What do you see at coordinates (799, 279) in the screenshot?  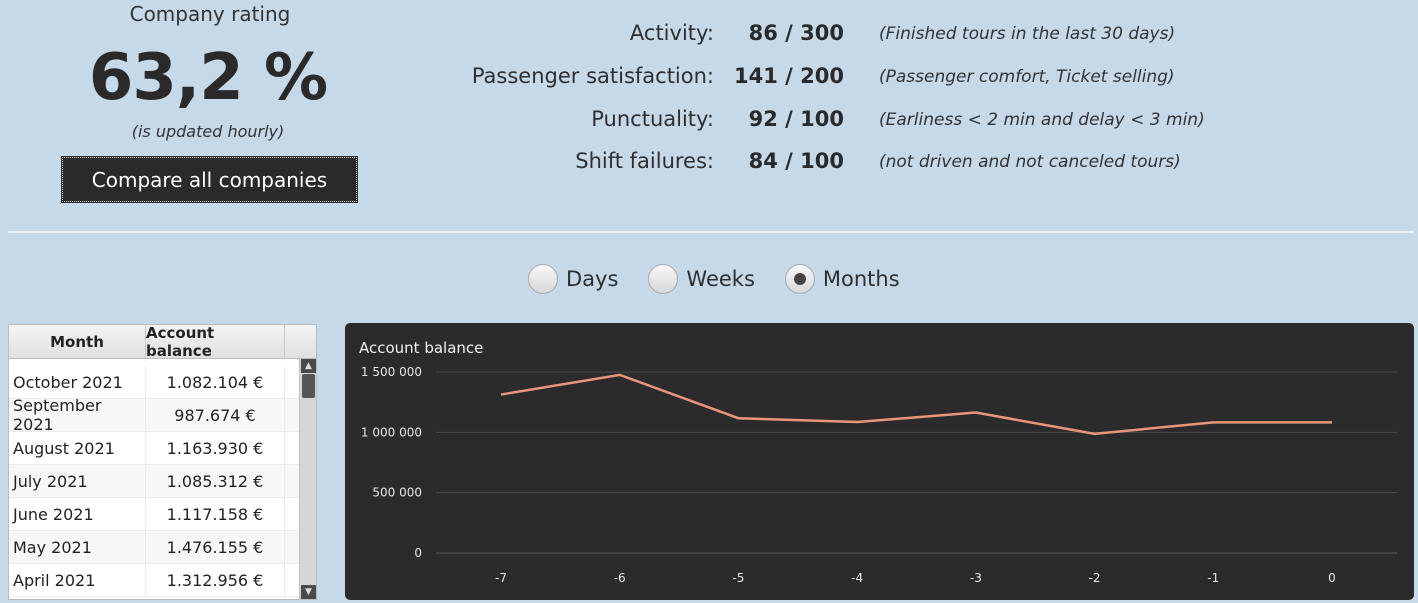 I see `radio-button-selected-icon` at bounding box center [799, 279].